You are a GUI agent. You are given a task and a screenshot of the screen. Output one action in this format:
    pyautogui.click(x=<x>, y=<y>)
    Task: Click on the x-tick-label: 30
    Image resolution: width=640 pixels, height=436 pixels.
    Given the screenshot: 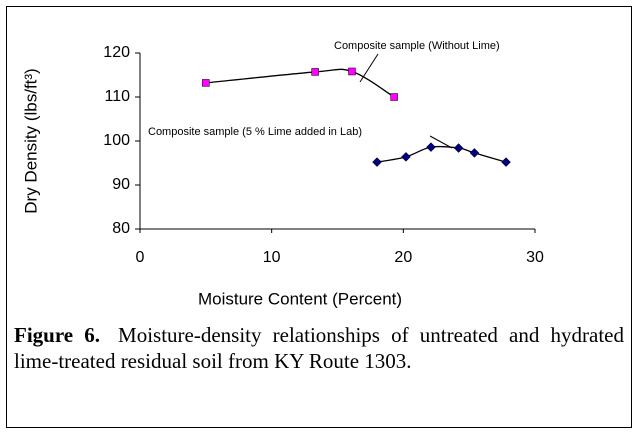 What is the action you would take?
    pyautogui.click(x=535, y=257)
    